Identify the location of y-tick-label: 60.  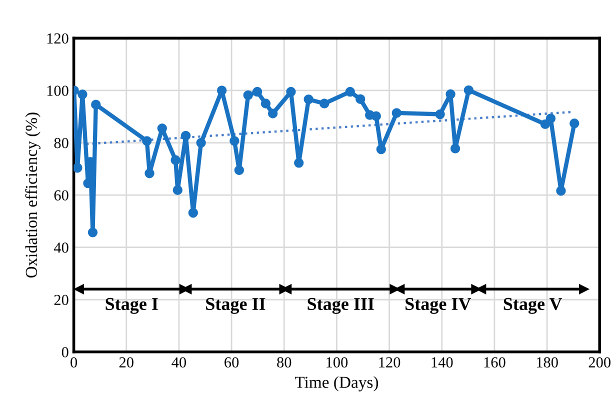
(61, 195).